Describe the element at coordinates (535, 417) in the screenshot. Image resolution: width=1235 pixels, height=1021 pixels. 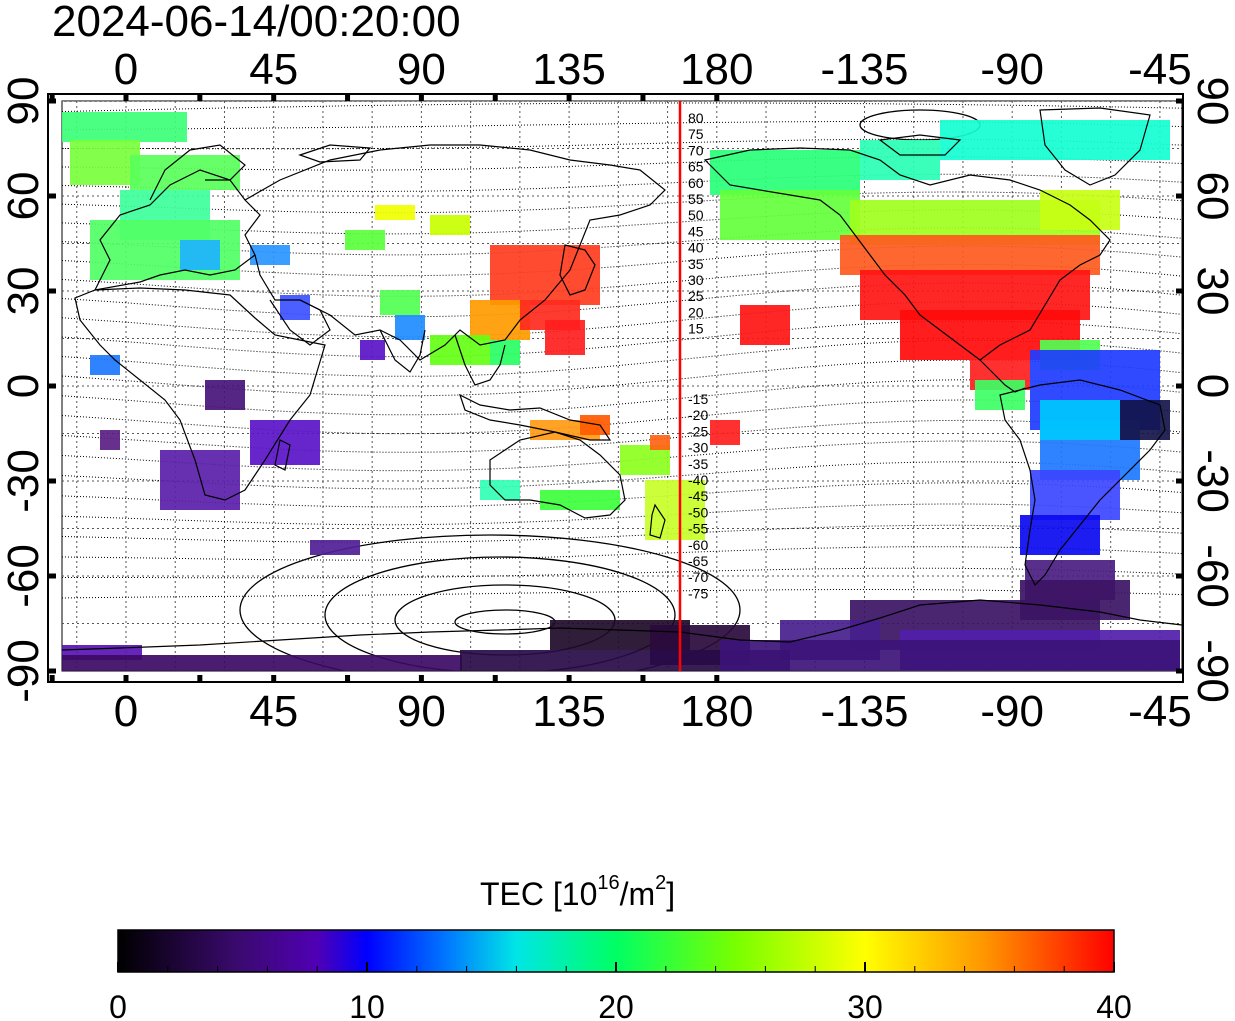
I see `coast-indonesia` at that location.